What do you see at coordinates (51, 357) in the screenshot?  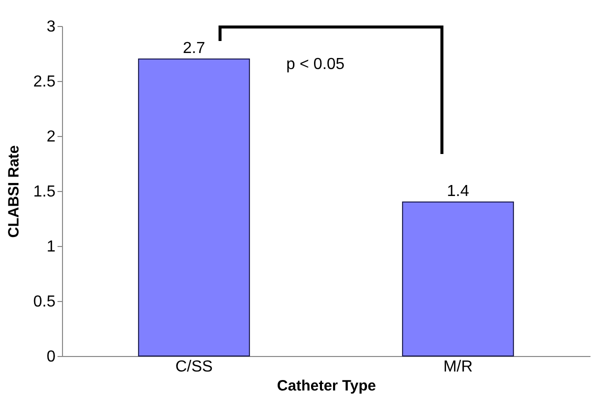 I see `y-tick-label: 0` at bounding box center [51, 357].